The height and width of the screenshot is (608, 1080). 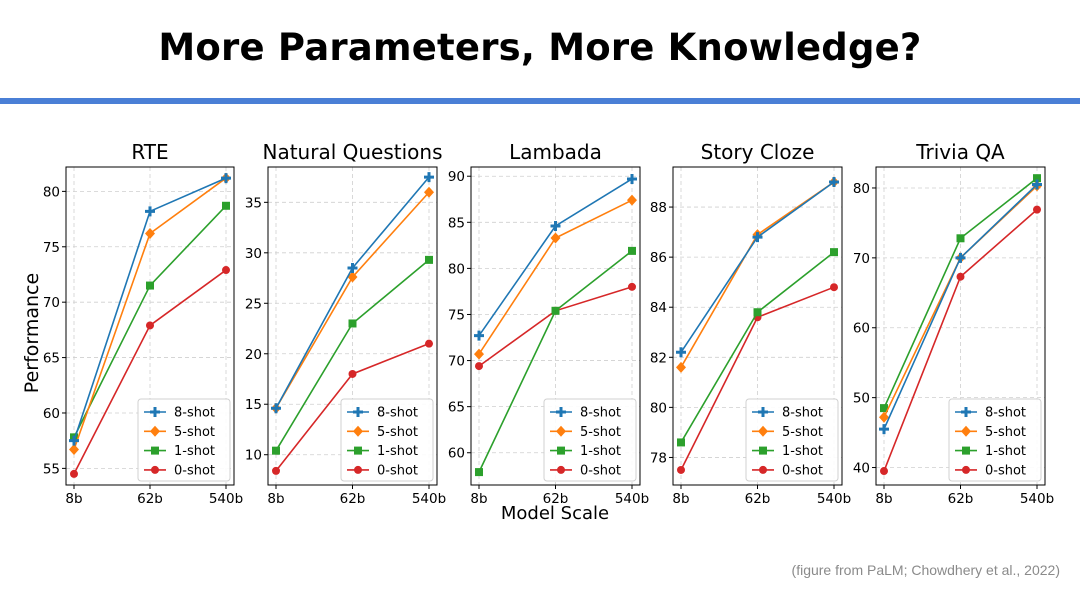 I want to click on legend-marker-trivia-qa-1-shot, so click(x=966, y=450).